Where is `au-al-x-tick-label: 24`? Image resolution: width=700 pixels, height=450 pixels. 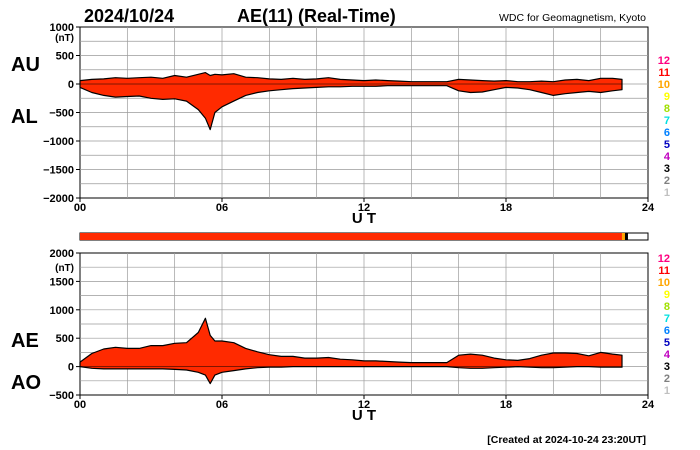 au-al-x-tick-label: 24 is located at coordinates (648, 208).